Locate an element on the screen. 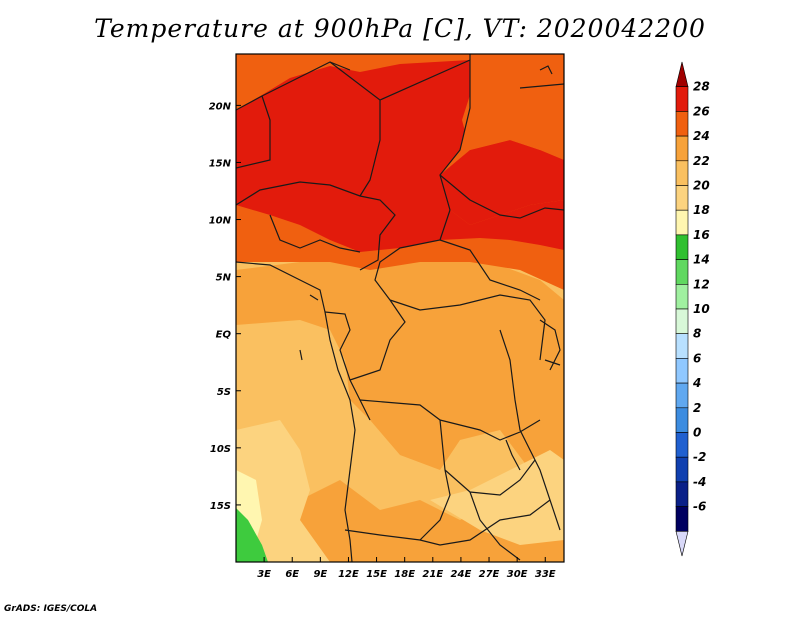  x-tick-label: 18E is located at coordinates (404, 574).